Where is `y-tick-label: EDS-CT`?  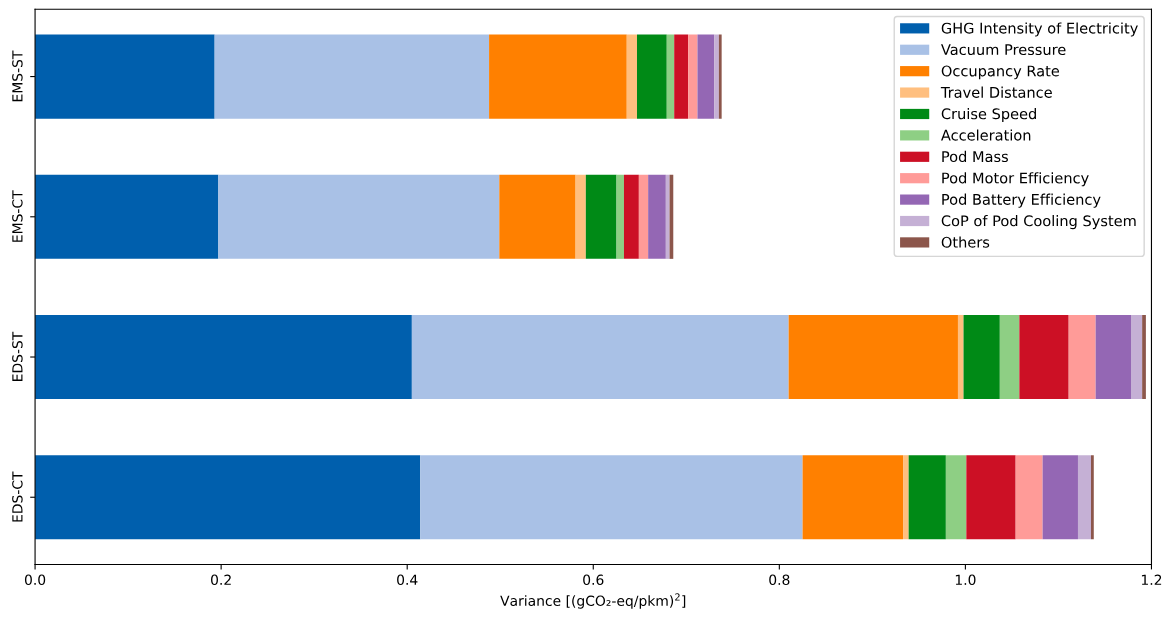 y-tick-label: EDS-CT is located at coordinates (17, 496).